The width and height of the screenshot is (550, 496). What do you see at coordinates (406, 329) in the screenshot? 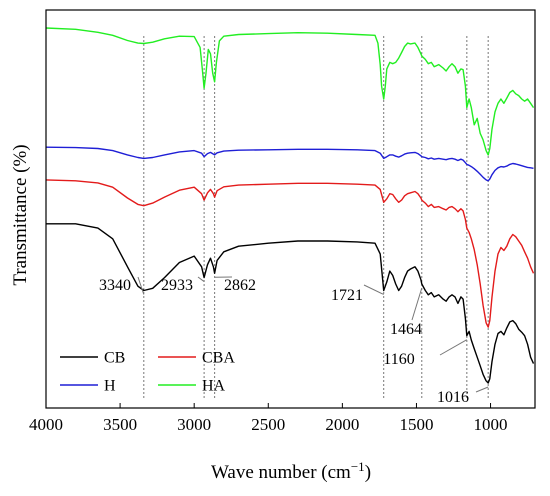
I see `peak-label-1464: 1464` at bounding box center [406, 329].